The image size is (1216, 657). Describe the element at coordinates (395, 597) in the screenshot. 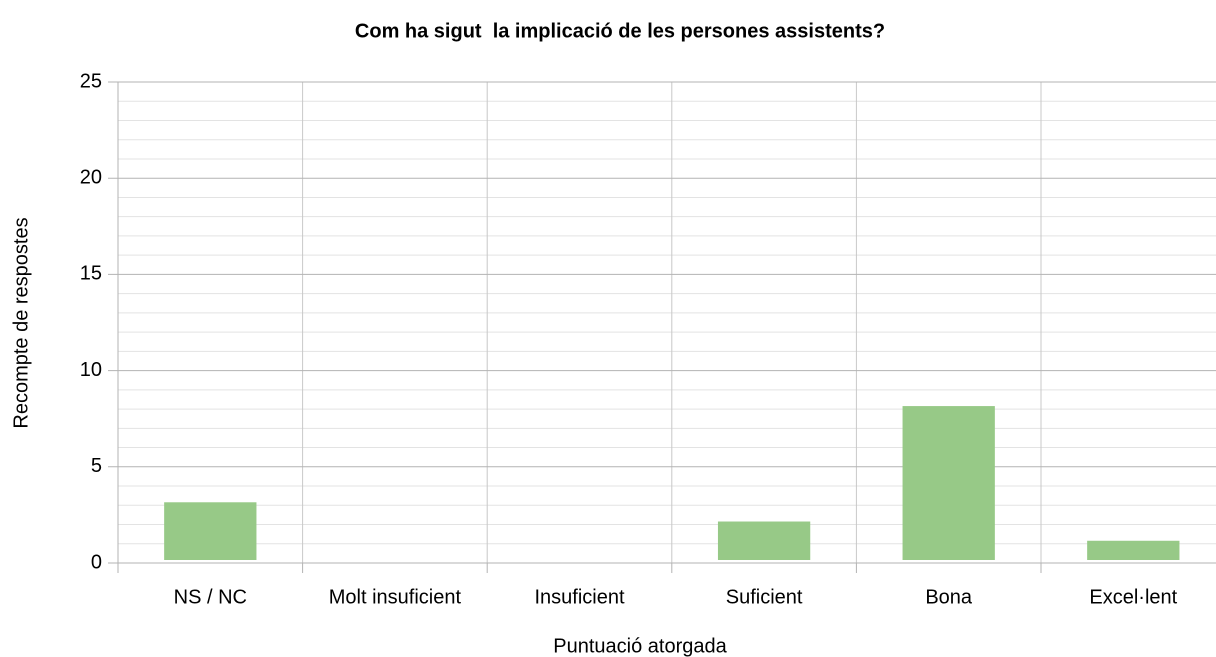

I see `x-tick-label: Molt insuficient` at that location.